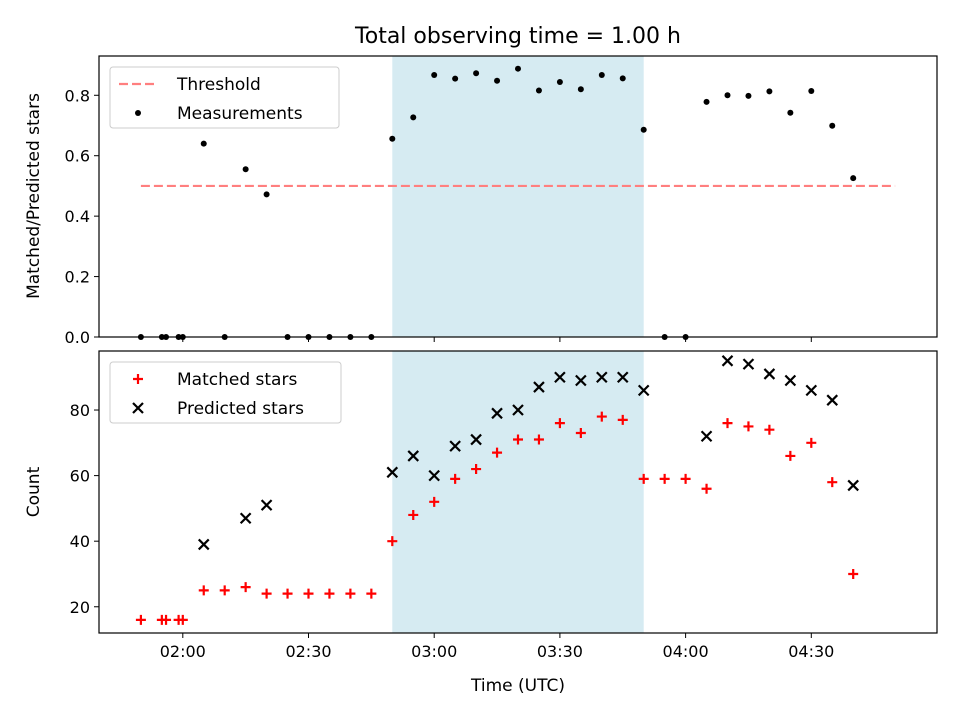  Describe the element at coordinates (237, 380) in the screenshot. I see `legend-label: Matched stars` at that location.